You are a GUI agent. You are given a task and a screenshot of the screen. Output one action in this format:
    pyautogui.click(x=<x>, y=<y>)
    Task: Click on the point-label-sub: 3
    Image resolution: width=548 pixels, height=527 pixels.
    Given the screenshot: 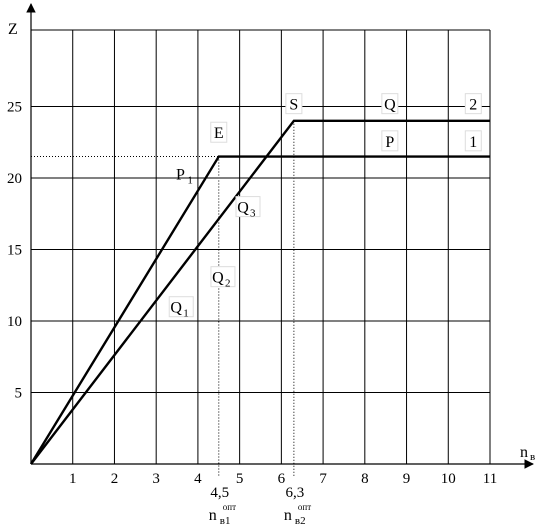 What is the action you would take?
    pyautogui.click(x=253, y=214)
    